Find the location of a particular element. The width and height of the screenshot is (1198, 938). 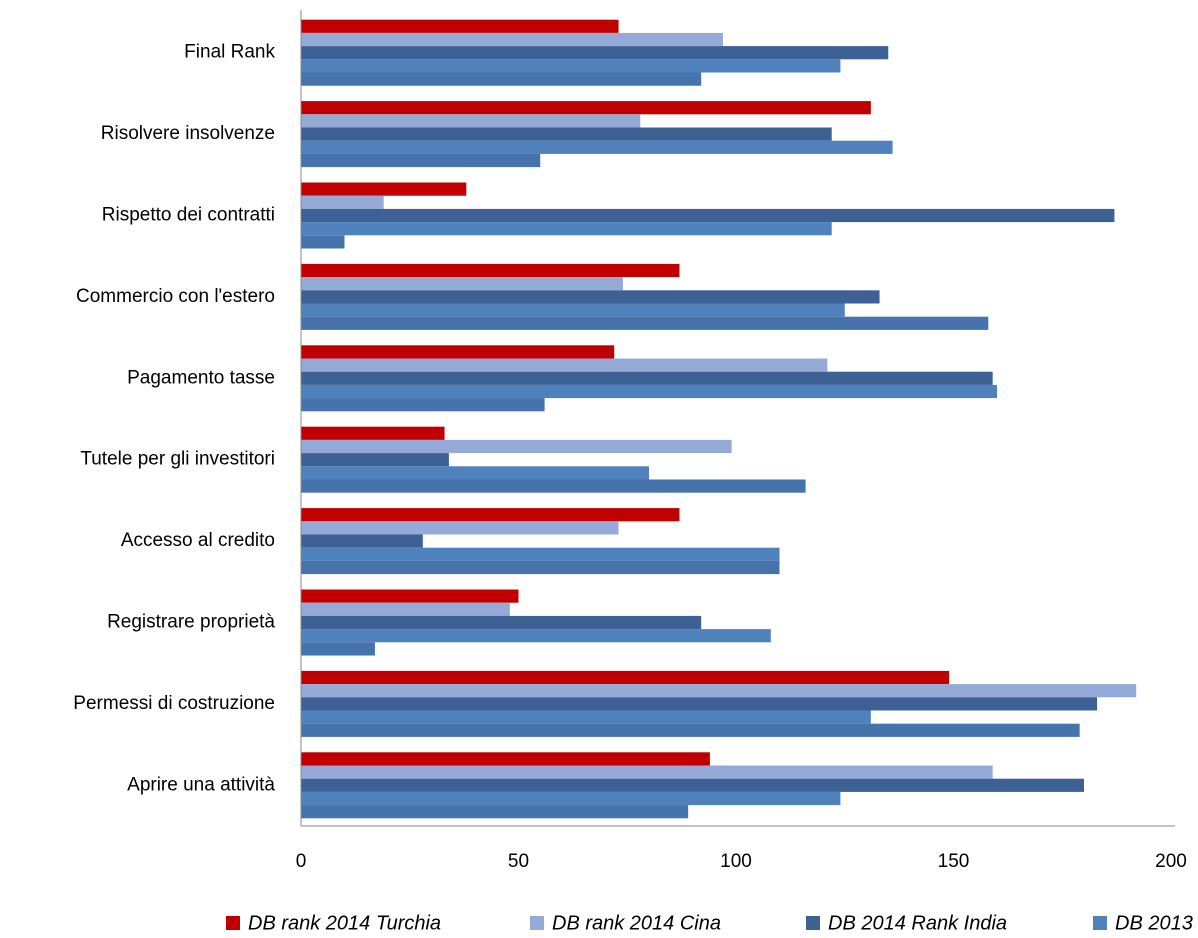

category-label: Permessi di costruzione is located at coordinates (174, 703).